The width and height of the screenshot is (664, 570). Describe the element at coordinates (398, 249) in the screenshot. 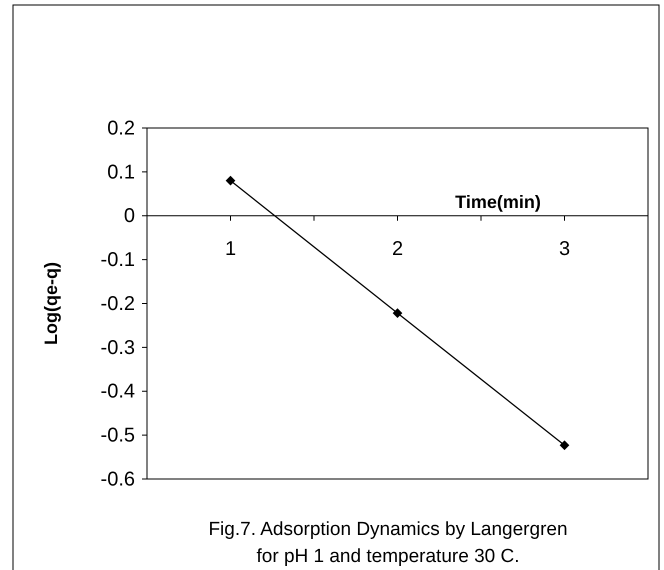

I see `x-tick-label: 2` at that location.